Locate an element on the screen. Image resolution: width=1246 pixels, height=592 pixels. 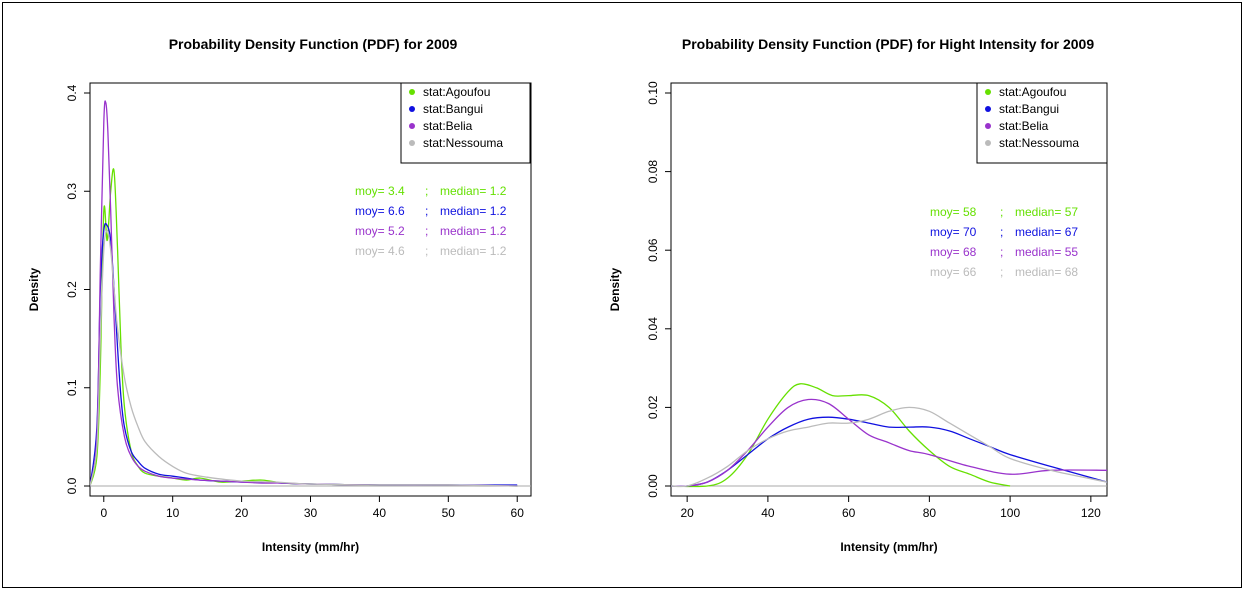
stat-moy: moy= 6.6 is located at coordinates (380, 211).